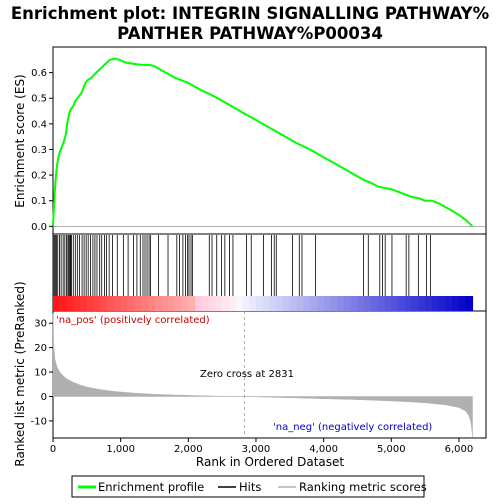  Describe the element at coordinates (270, 462) in the screenshot. I see `x-axis-label: Rank in Ordered Dataset` at that location.